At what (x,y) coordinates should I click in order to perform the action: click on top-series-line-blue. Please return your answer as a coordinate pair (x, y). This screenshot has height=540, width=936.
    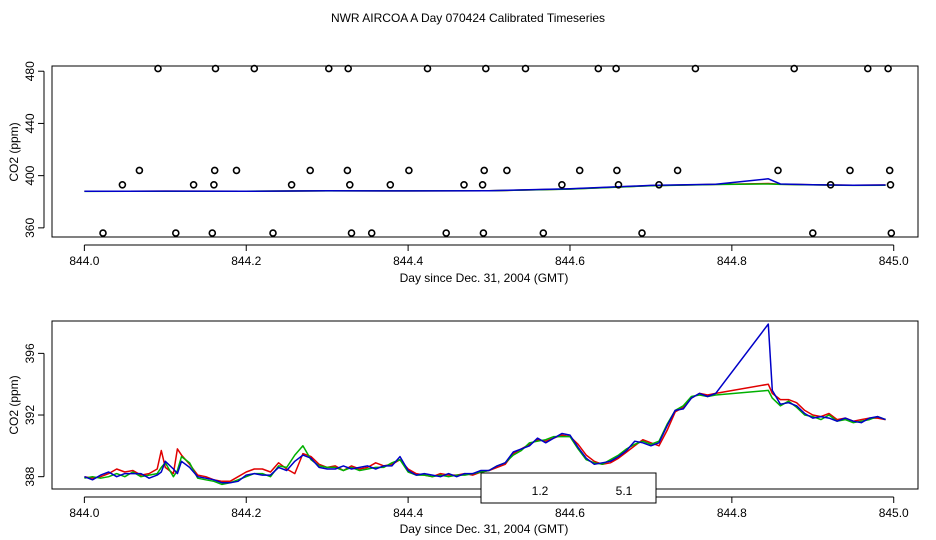
    Looking at the image, I should click on (485, 185).